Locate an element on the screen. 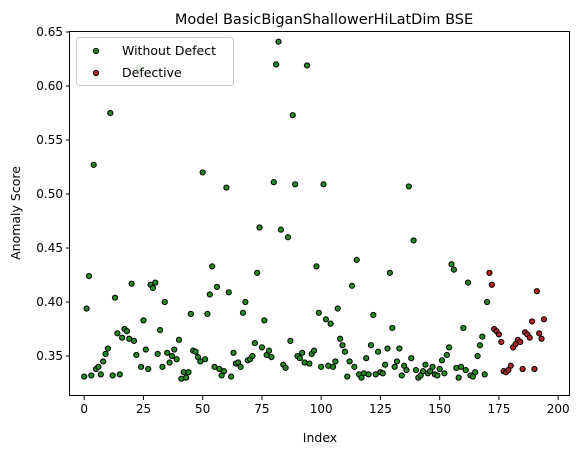 Image resolution: width=580 pixels, height=455 pixels. legend-marker-defective is located at coordinates (96, 73).